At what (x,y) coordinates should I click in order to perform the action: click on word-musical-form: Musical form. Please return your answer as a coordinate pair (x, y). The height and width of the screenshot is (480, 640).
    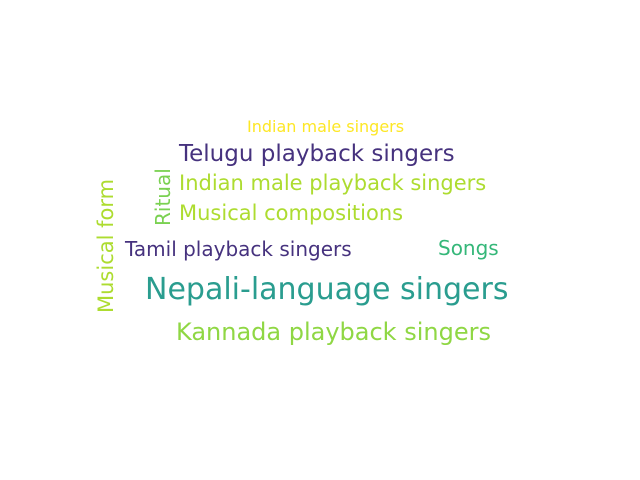
    Looking at the image, I should click on (106, 245).